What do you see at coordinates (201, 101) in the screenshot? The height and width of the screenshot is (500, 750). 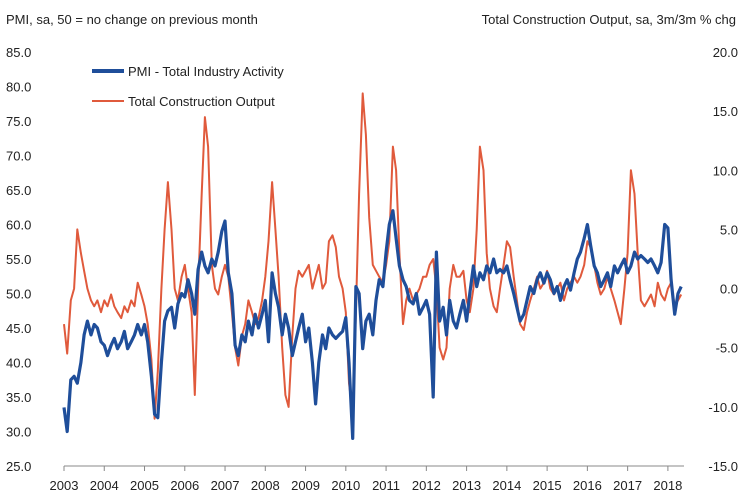 I see `legend-label-construction: Total Construction Output` at bounding box center [201, 101].